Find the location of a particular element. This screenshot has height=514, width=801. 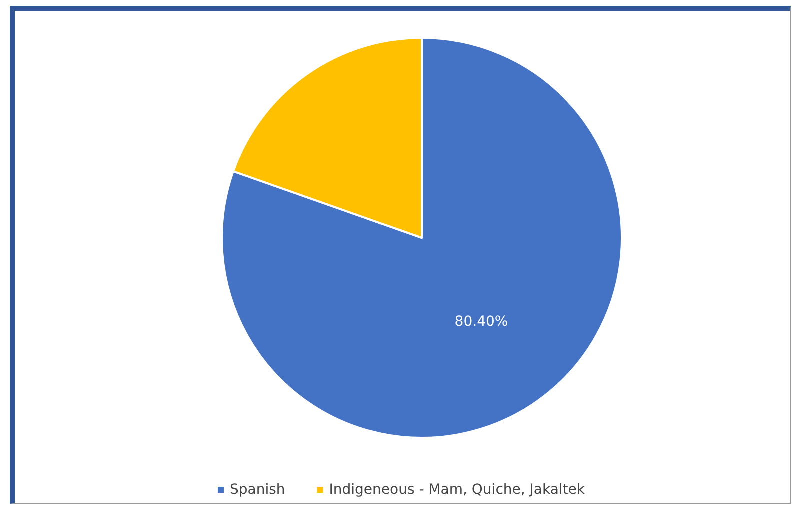

legend-label: Indigeneous - Mam, Quiche, Jakaltek is located at coordinates (457, 490).